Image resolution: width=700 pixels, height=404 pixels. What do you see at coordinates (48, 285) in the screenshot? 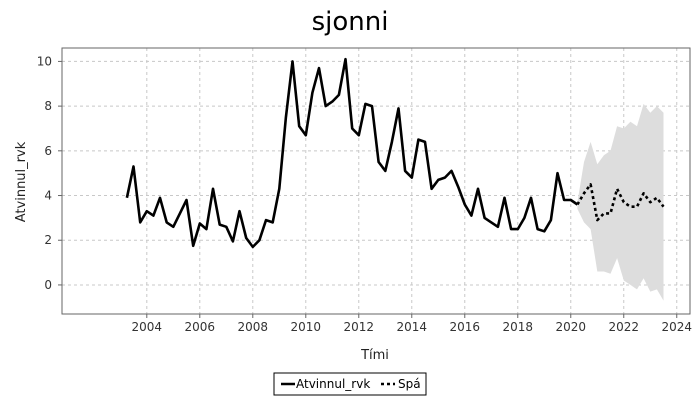
I see `y-tick-label: 0` at bounding box center [48, 285].